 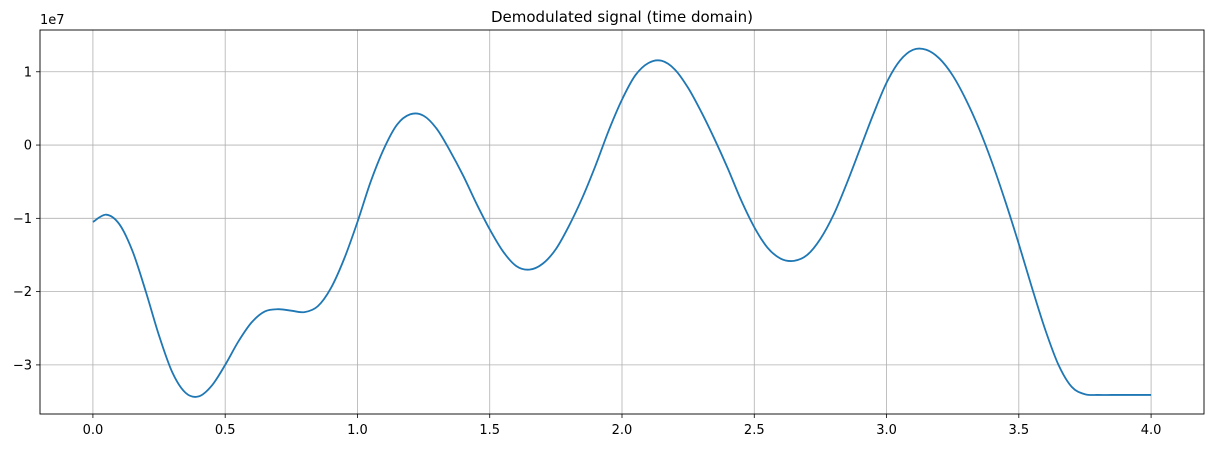 What do you see at coordinates (357, 430) in the screenshot?
I see `x-tick-label: 1.0` at bounding box center [357, 430].